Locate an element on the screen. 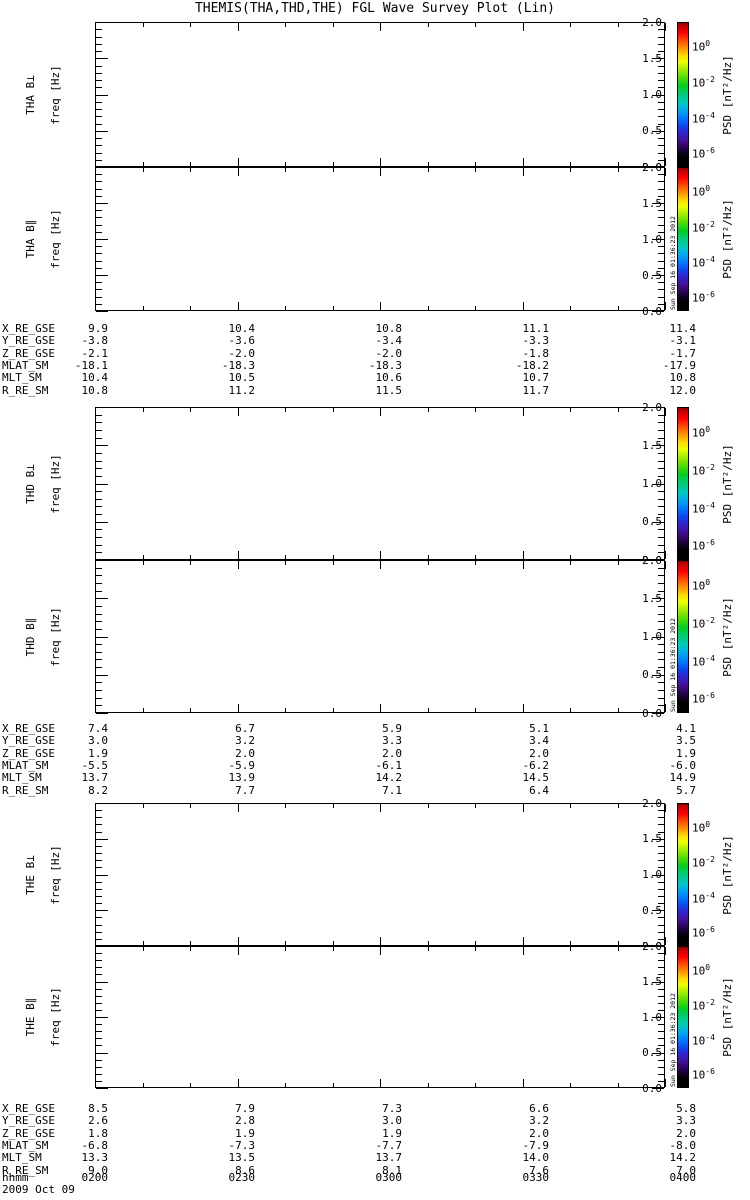  table-cell: -18.3 is located at coordinates (238, 365).